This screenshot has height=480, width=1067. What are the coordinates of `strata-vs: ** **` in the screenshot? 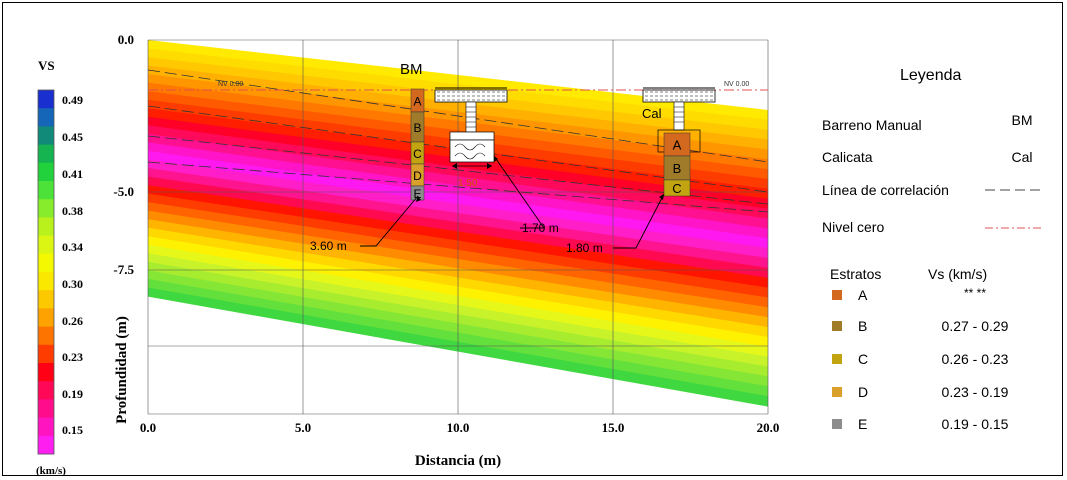 It's located at (975, 293).